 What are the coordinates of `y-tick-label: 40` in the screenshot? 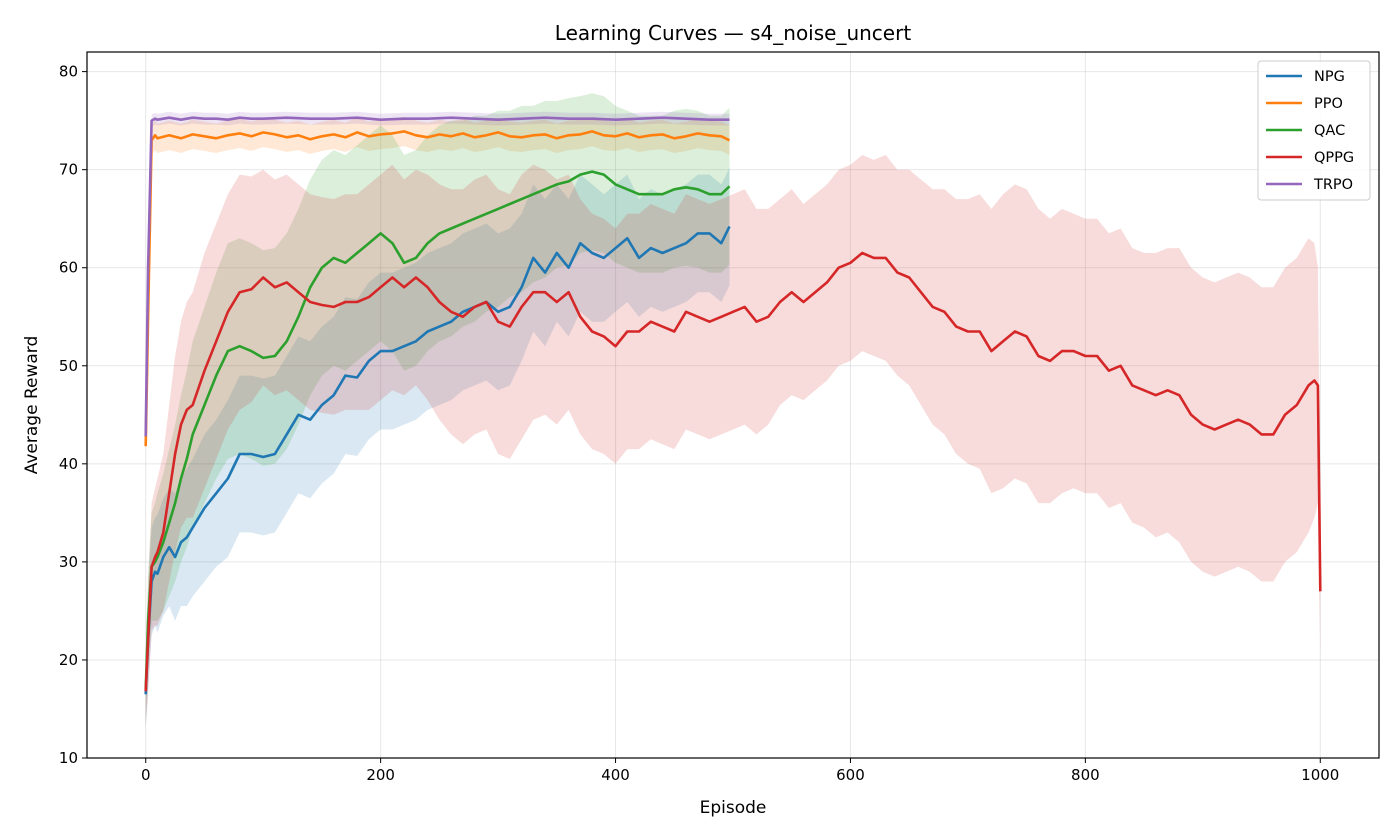 It's located at (68, 464).